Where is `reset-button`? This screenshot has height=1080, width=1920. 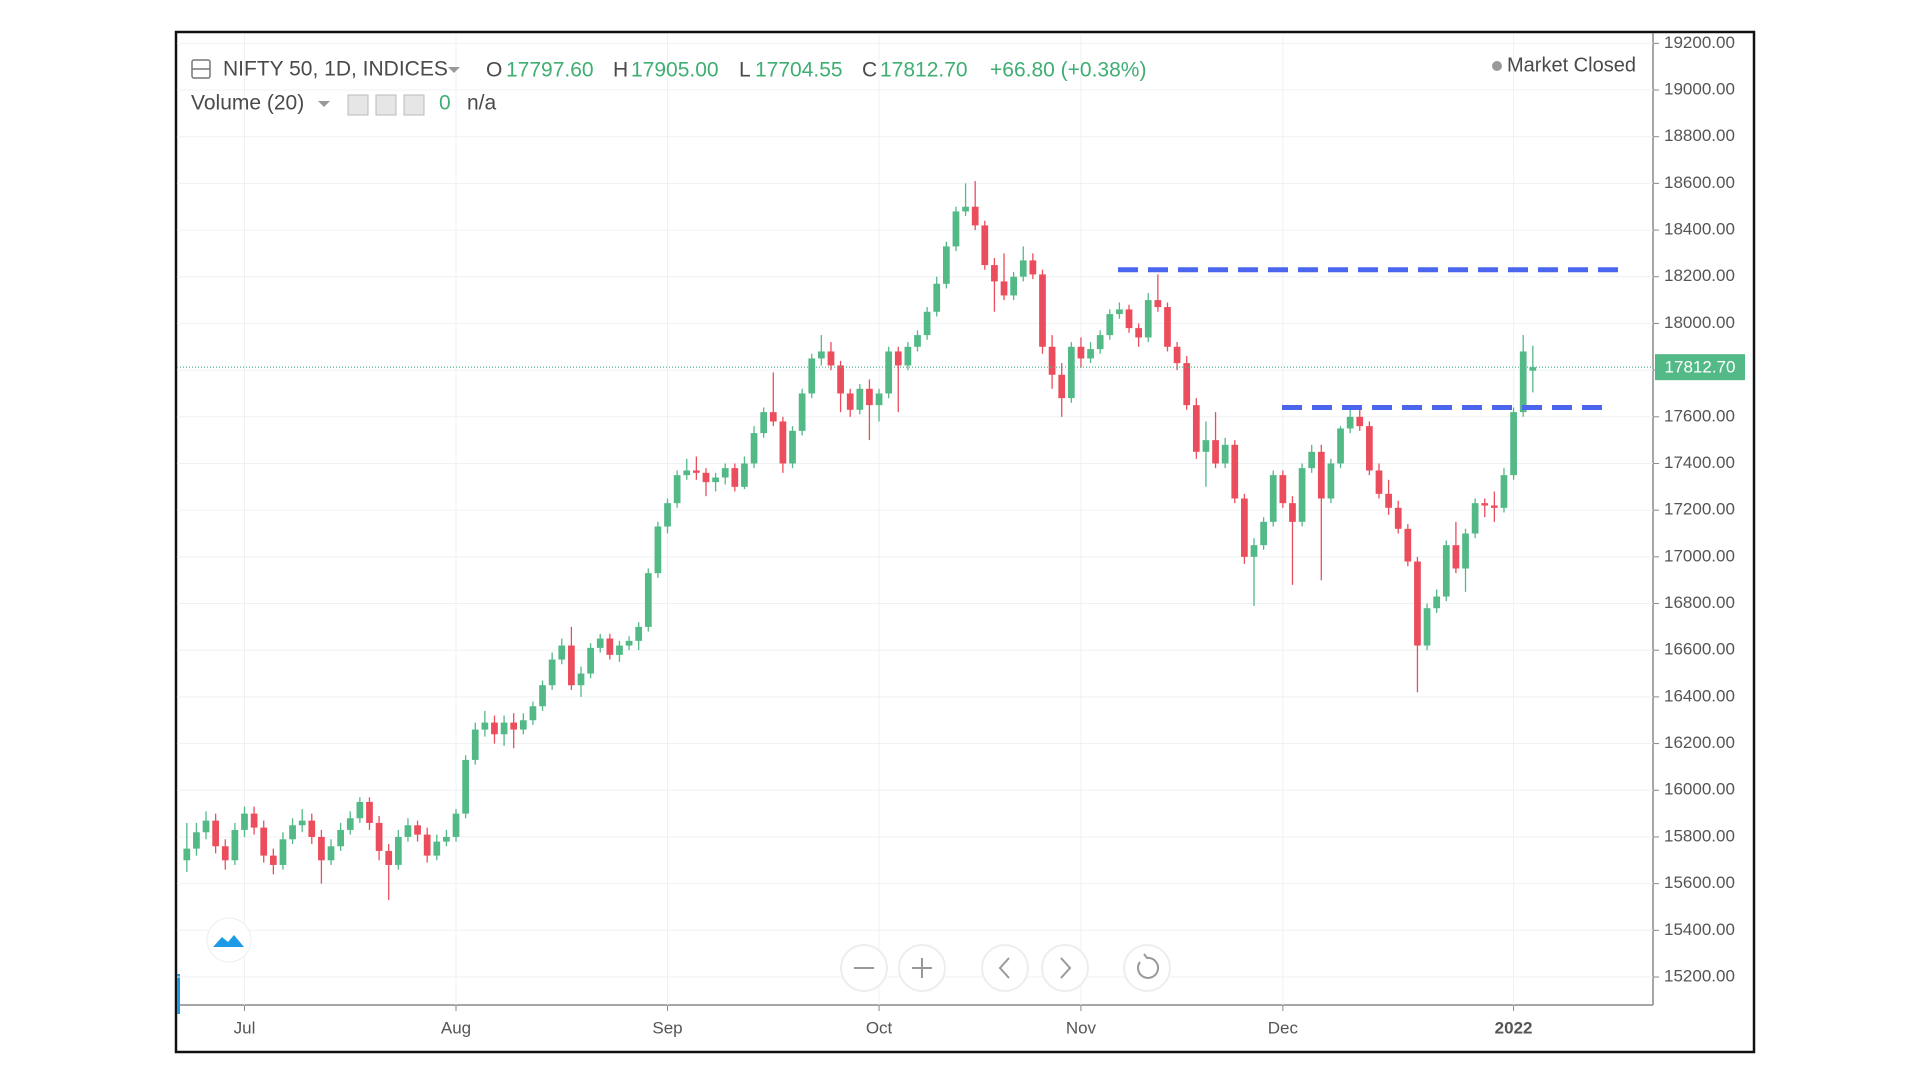
reset-button is located at coordinates (1147, 968).